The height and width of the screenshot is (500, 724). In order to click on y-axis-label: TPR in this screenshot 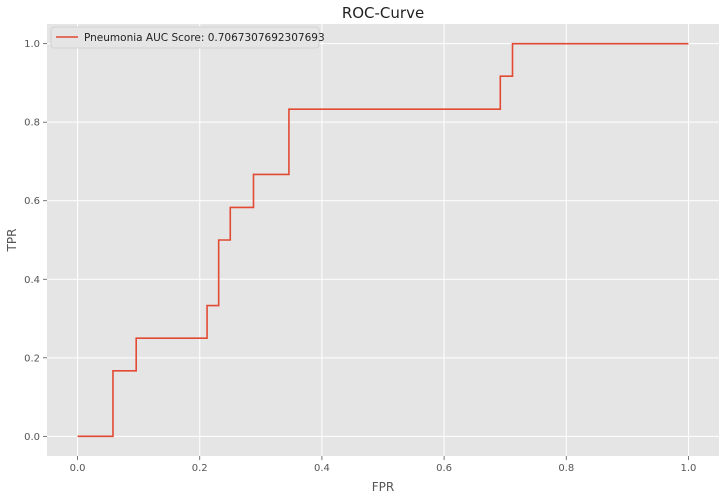, I will do `click(12, 241)`.